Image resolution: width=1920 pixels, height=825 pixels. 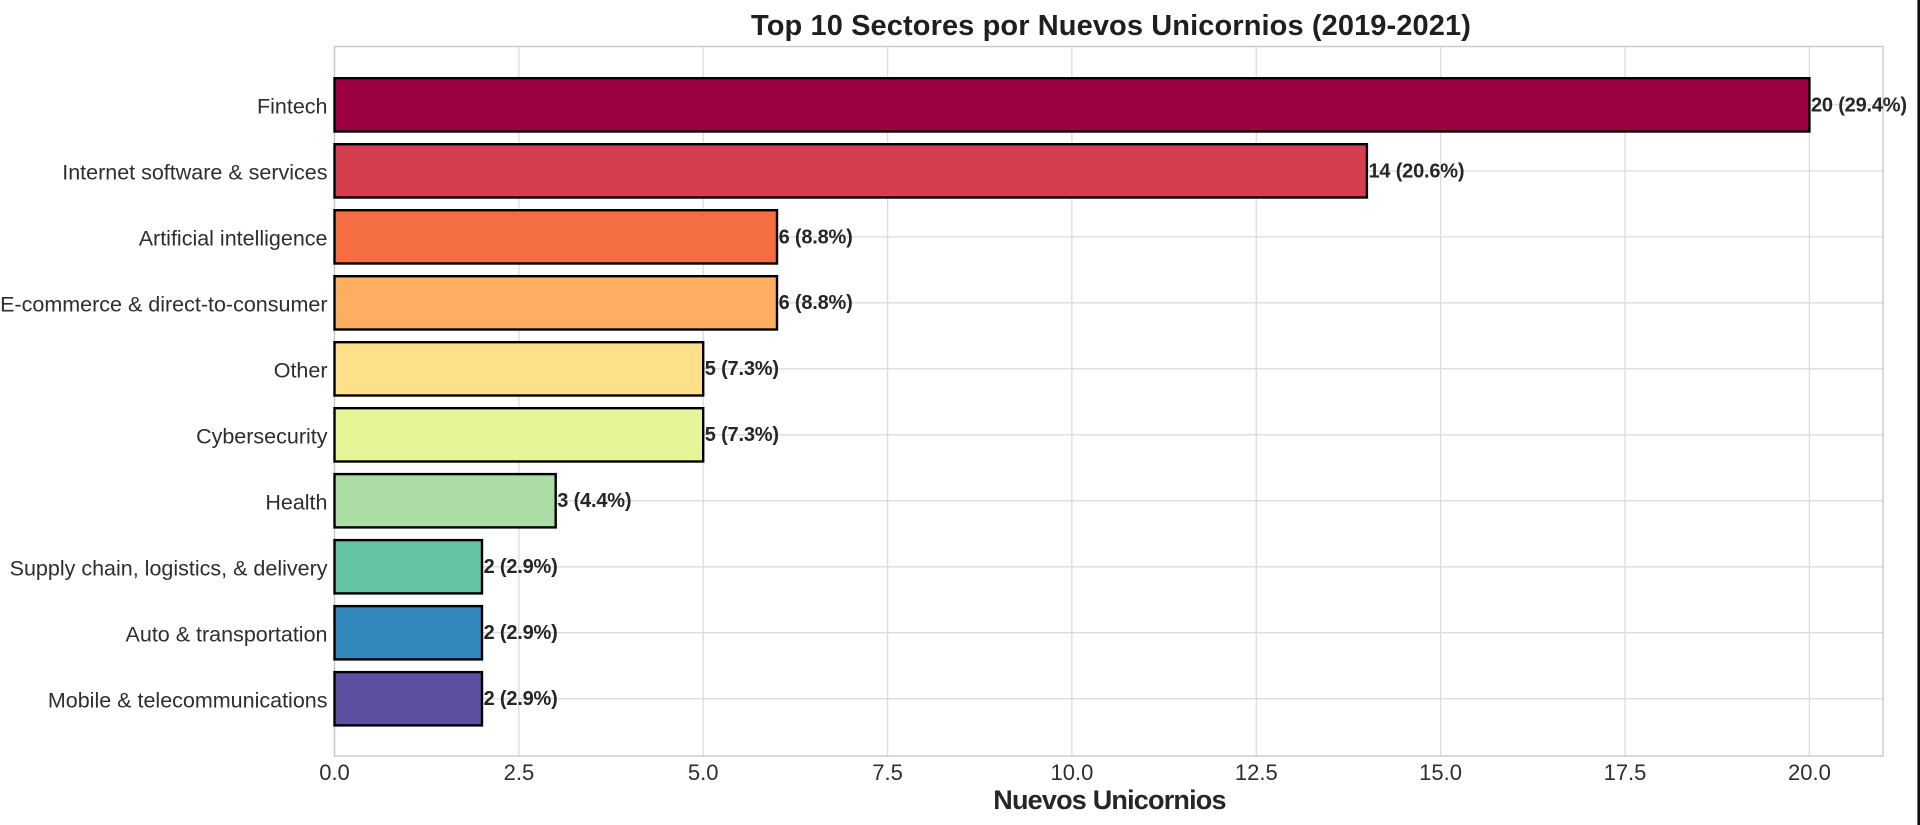 I want to click on svg-text:Supply chain, logistics, & del: Supply chain, logistics, & delivery, so click(x=169, y=569).